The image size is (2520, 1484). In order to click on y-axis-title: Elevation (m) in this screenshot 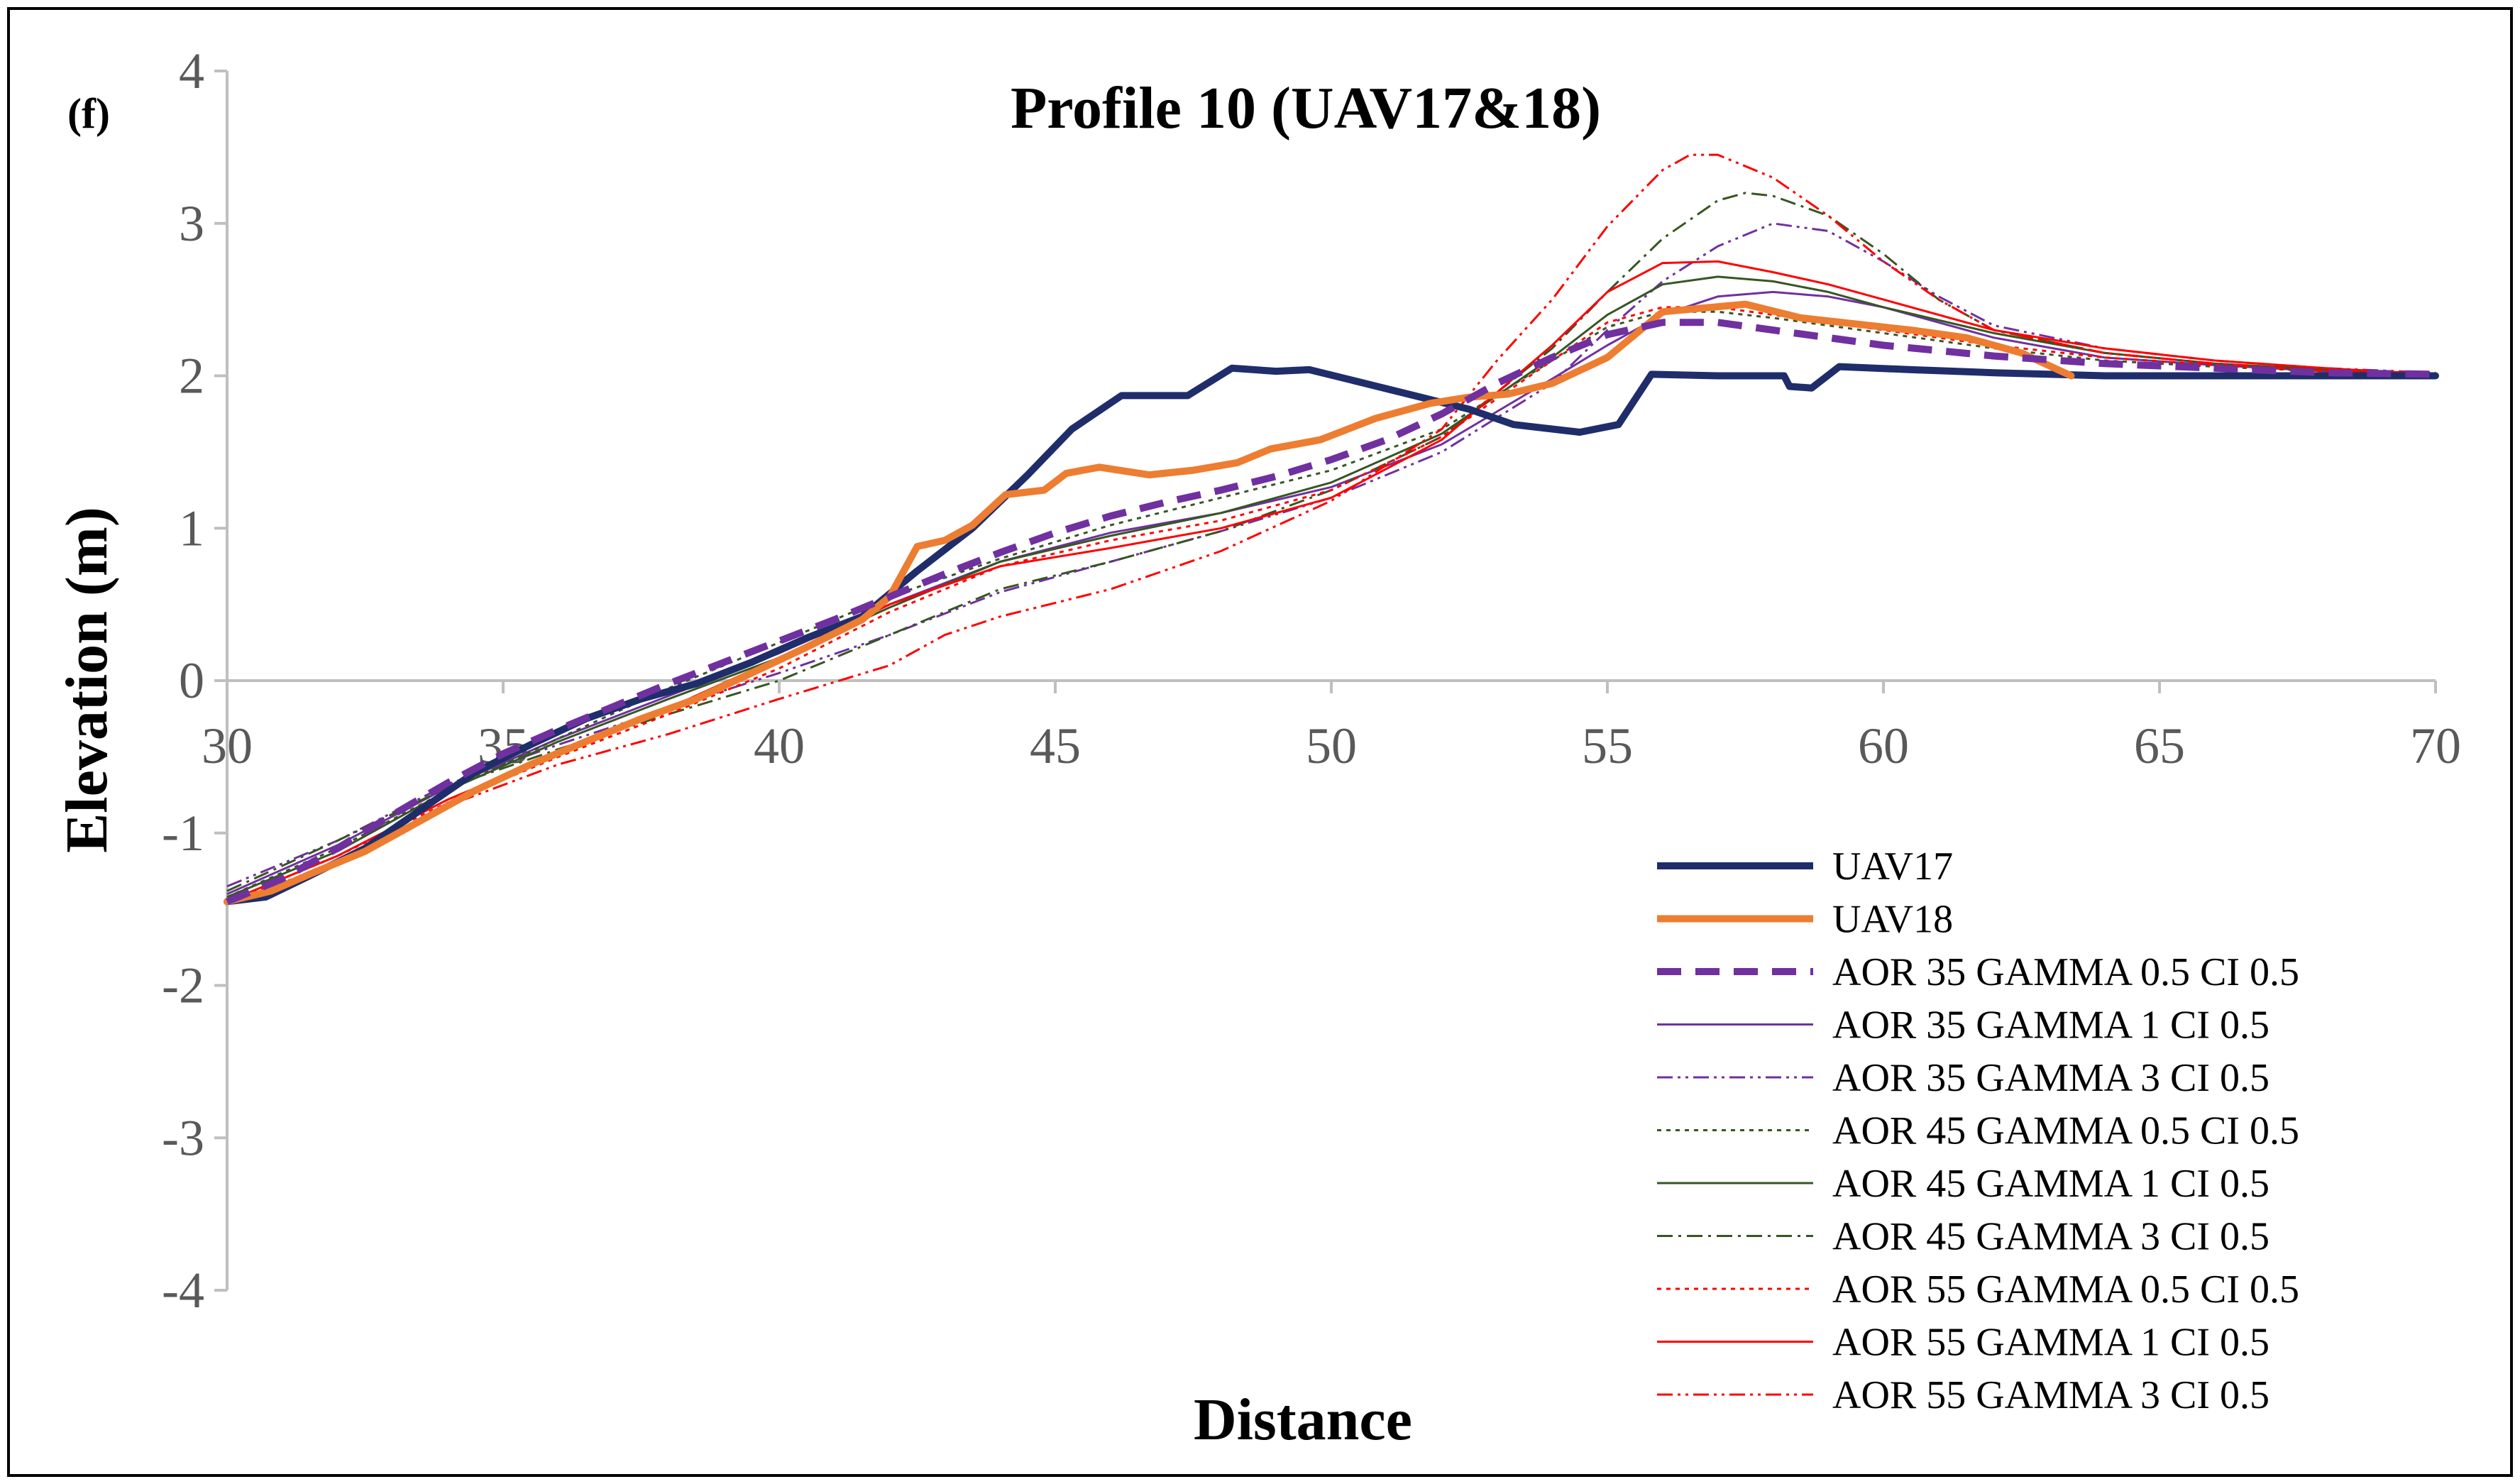, I will do `click(87, 680)`.